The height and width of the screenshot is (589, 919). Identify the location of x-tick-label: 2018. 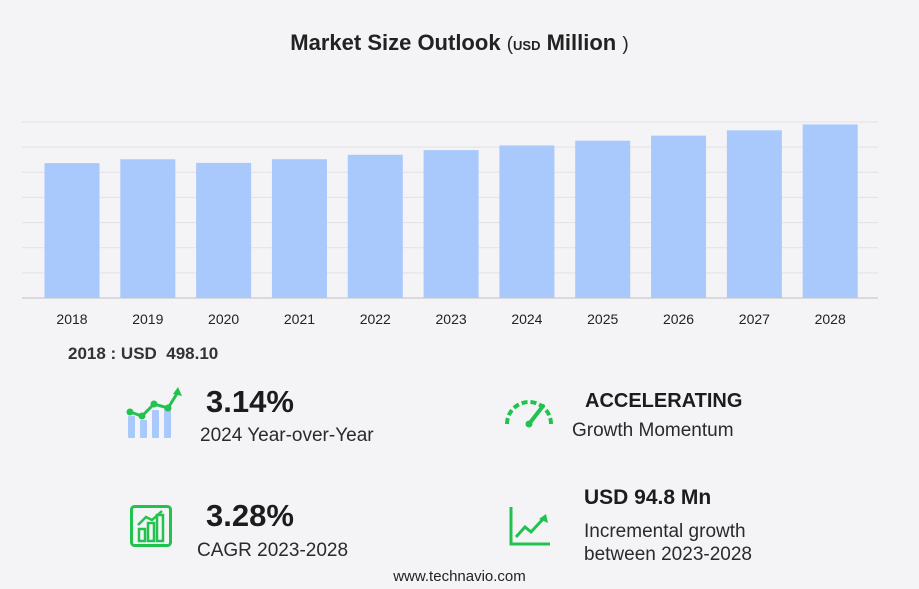
(71, 319).